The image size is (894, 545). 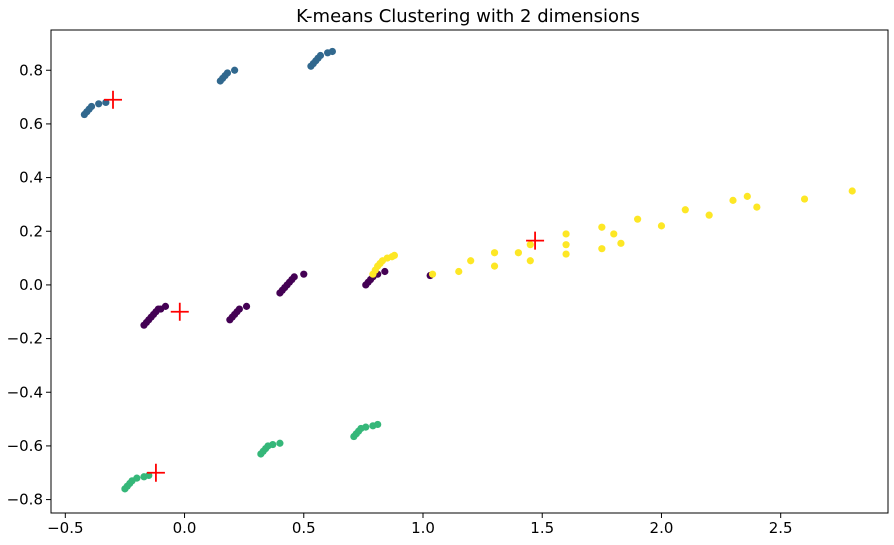 I want to click on y-tick-label: 0.6, so click(x=31, y=124).